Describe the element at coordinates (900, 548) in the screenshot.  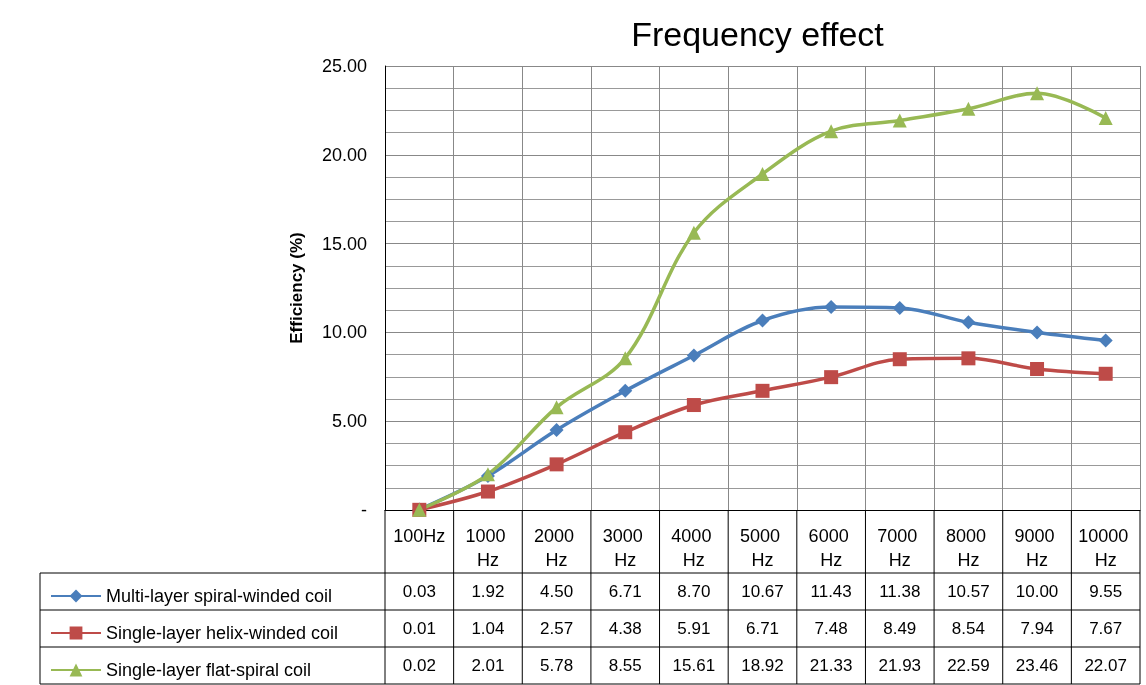
I see `x-tick-label: 7000 Hz` at that location.